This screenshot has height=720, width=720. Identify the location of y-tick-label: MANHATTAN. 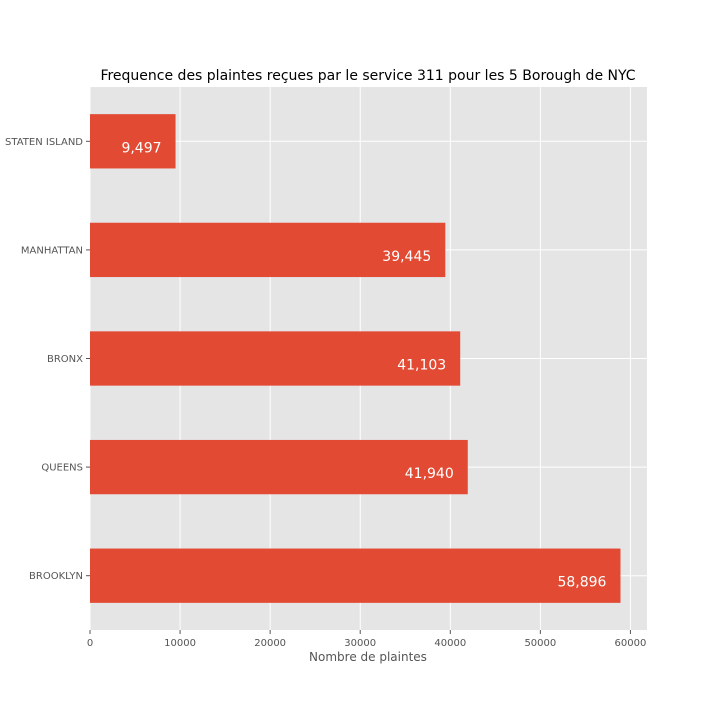
(52, 250).